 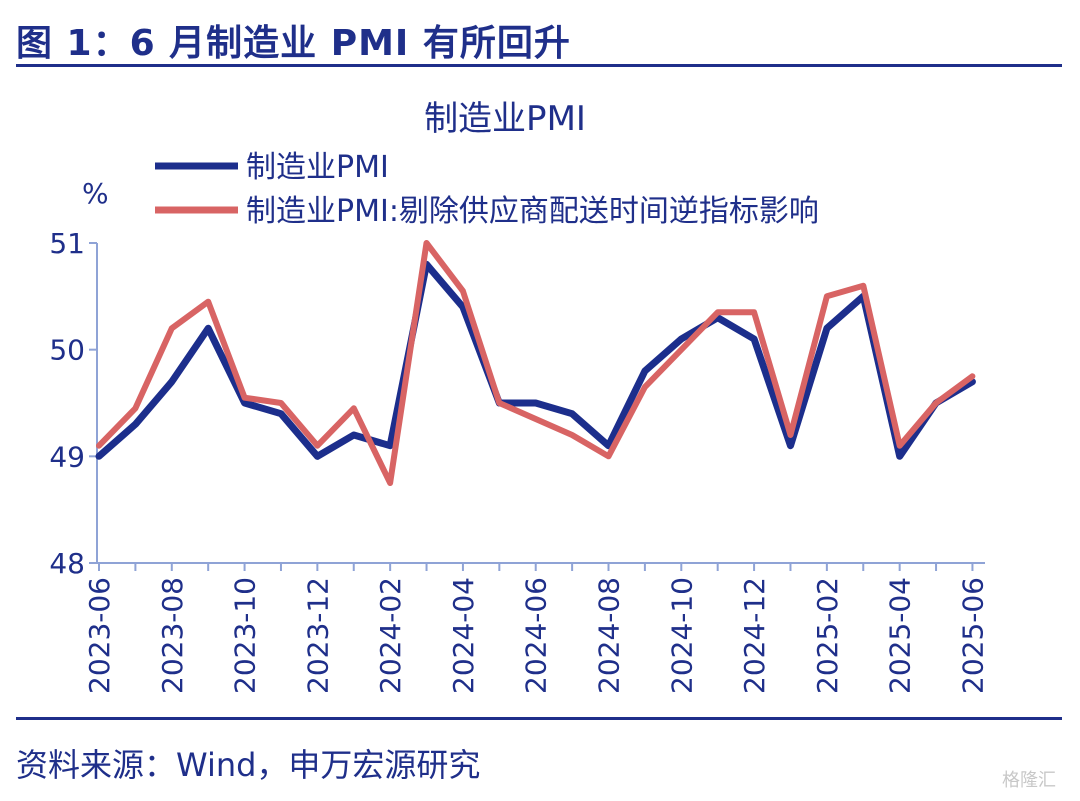 I want to click on x-tick-label: 2025-04, so click(x=900, y=635).